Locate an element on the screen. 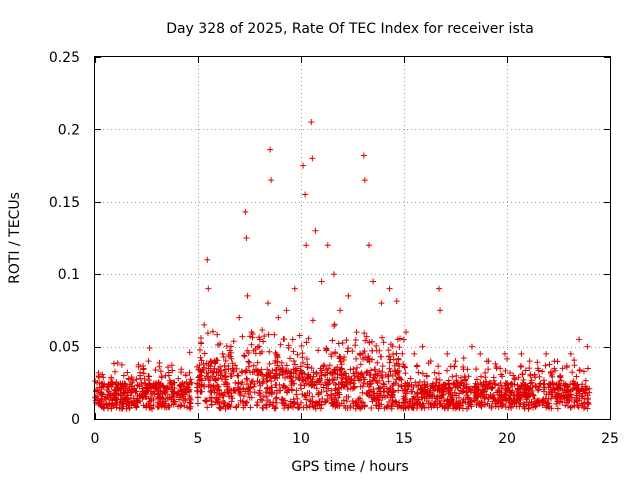 This screenshot has height=480, width=640. x-tick-labels: 0 5 10 15 20 25 is located at coordinates (355, 439).